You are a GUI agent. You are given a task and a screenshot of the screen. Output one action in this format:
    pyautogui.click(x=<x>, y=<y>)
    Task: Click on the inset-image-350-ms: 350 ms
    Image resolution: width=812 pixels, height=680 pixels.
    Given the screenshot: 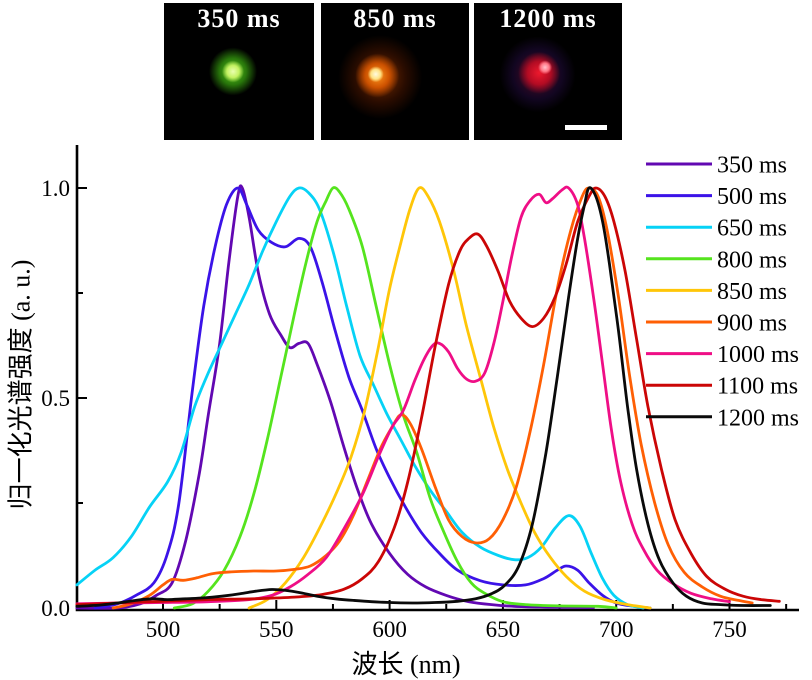 What is the action you would take?
    pyautogui.click(x=239, y=71)
    